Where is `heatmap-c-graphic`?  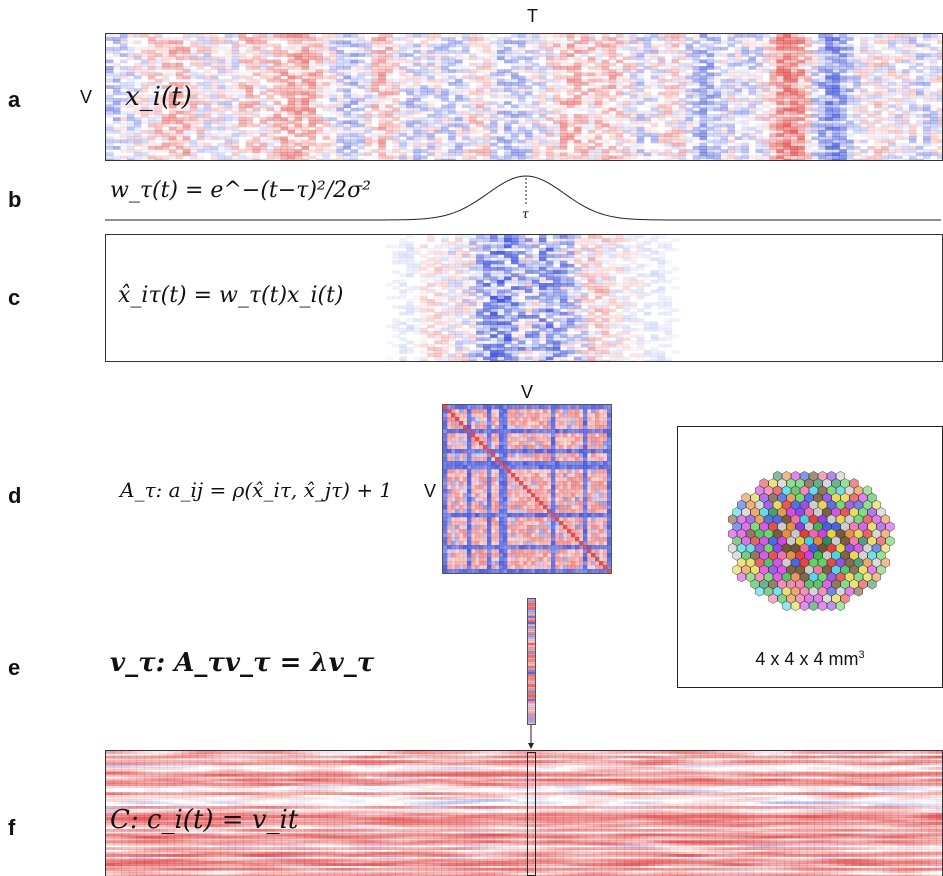 heatmap-c-graphic is located at coordinates (532, 298).